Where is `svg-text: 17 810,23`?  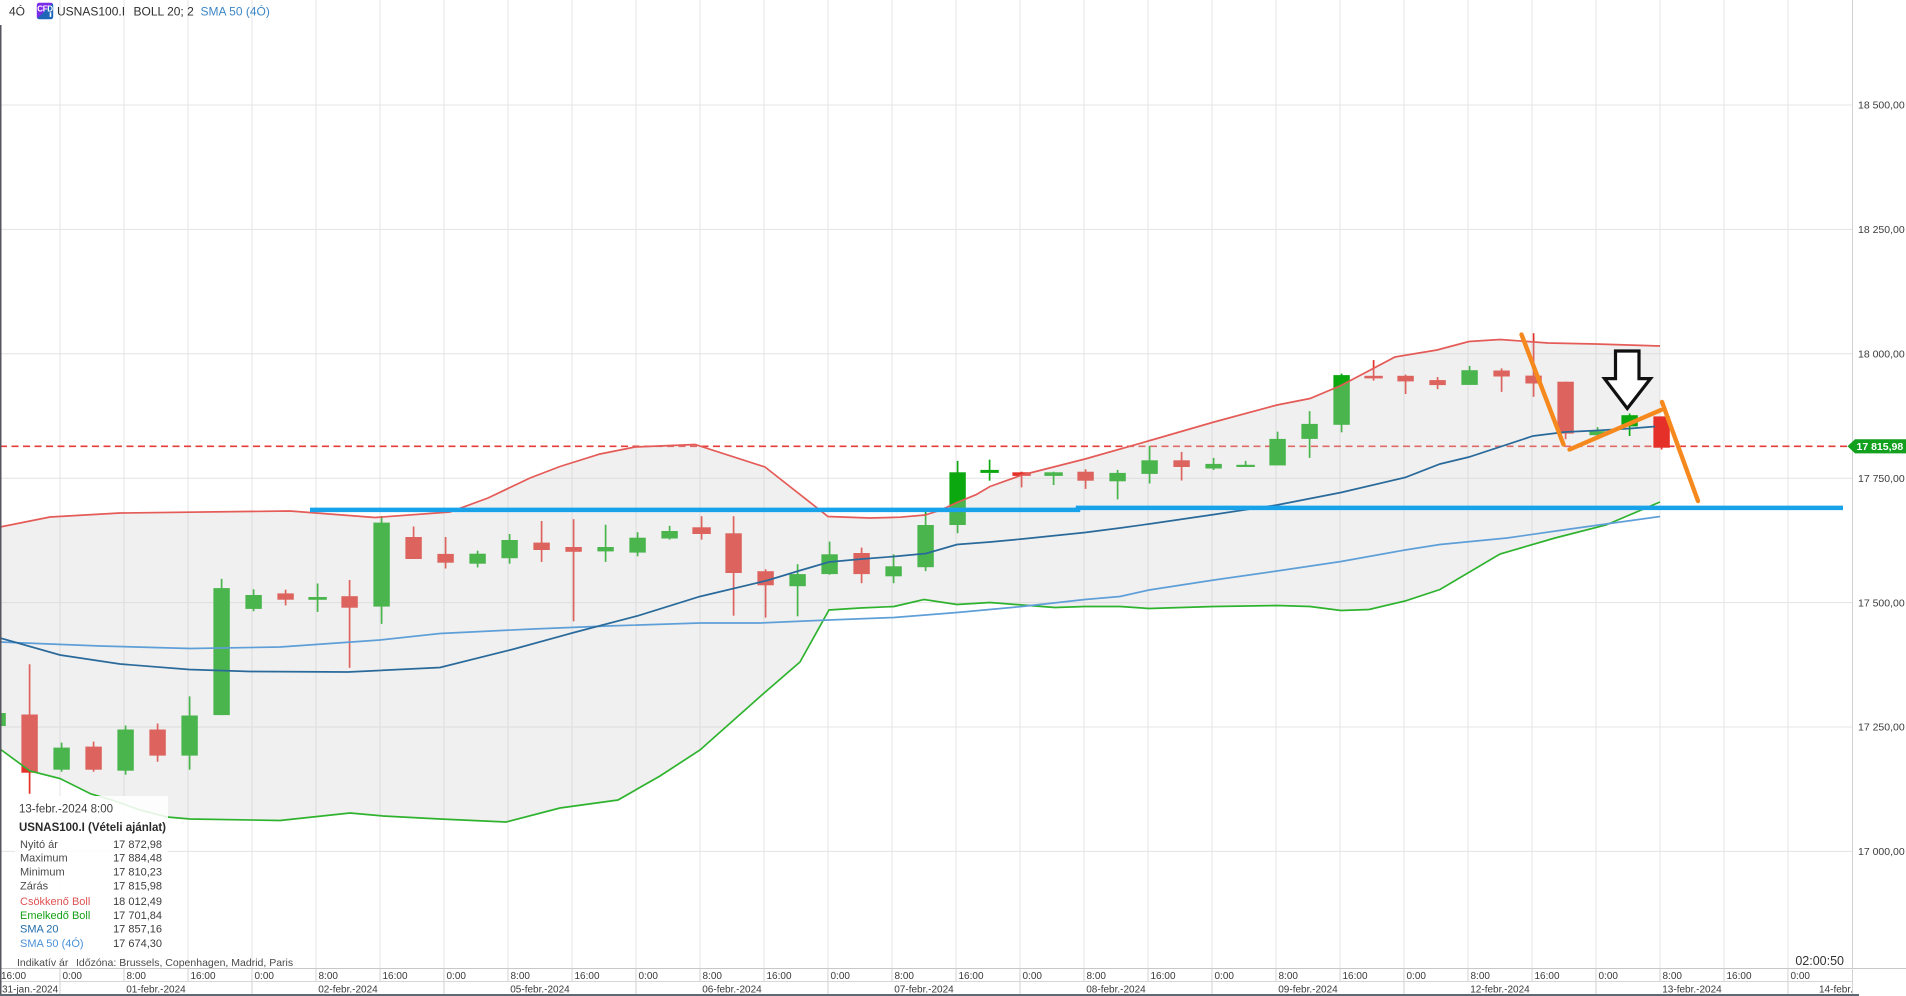
svg-text: 17 810,23 is located at coordinates (137, 873).